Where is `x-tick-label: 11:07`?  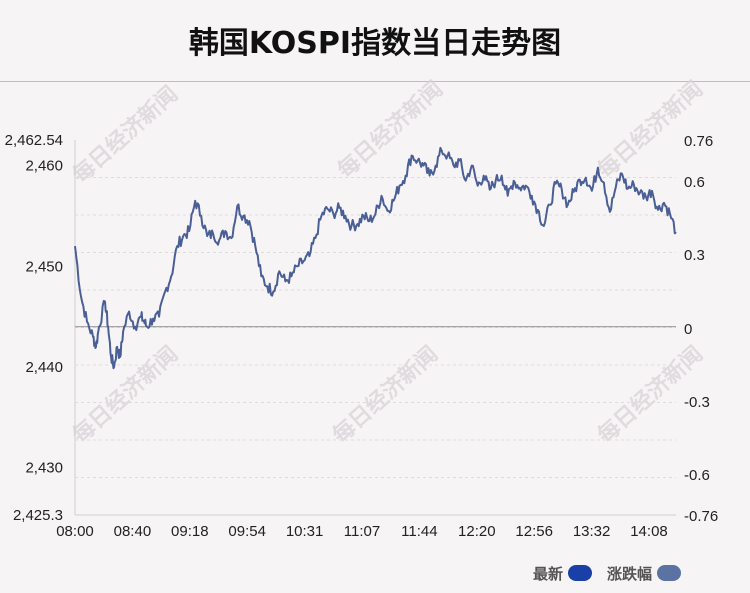
x-tick-label: 11:07 is located at coordinates (362, 531).